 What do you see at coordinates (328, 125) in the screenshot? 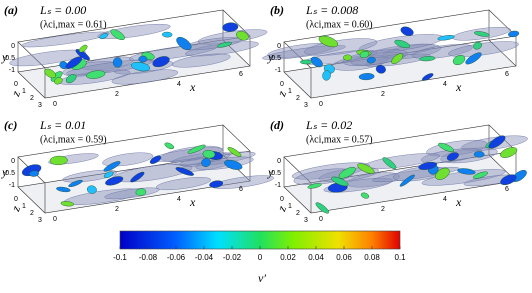
I see `parameter: Lₛ = 0.02` at bounding box center [328, 125].